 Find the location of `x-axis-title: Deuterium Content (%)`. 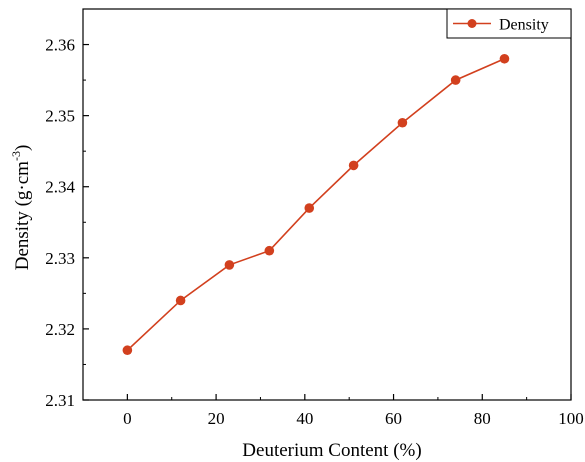

x-axis-title: Deuterium Content (%) is located at coordinates (331, 450).